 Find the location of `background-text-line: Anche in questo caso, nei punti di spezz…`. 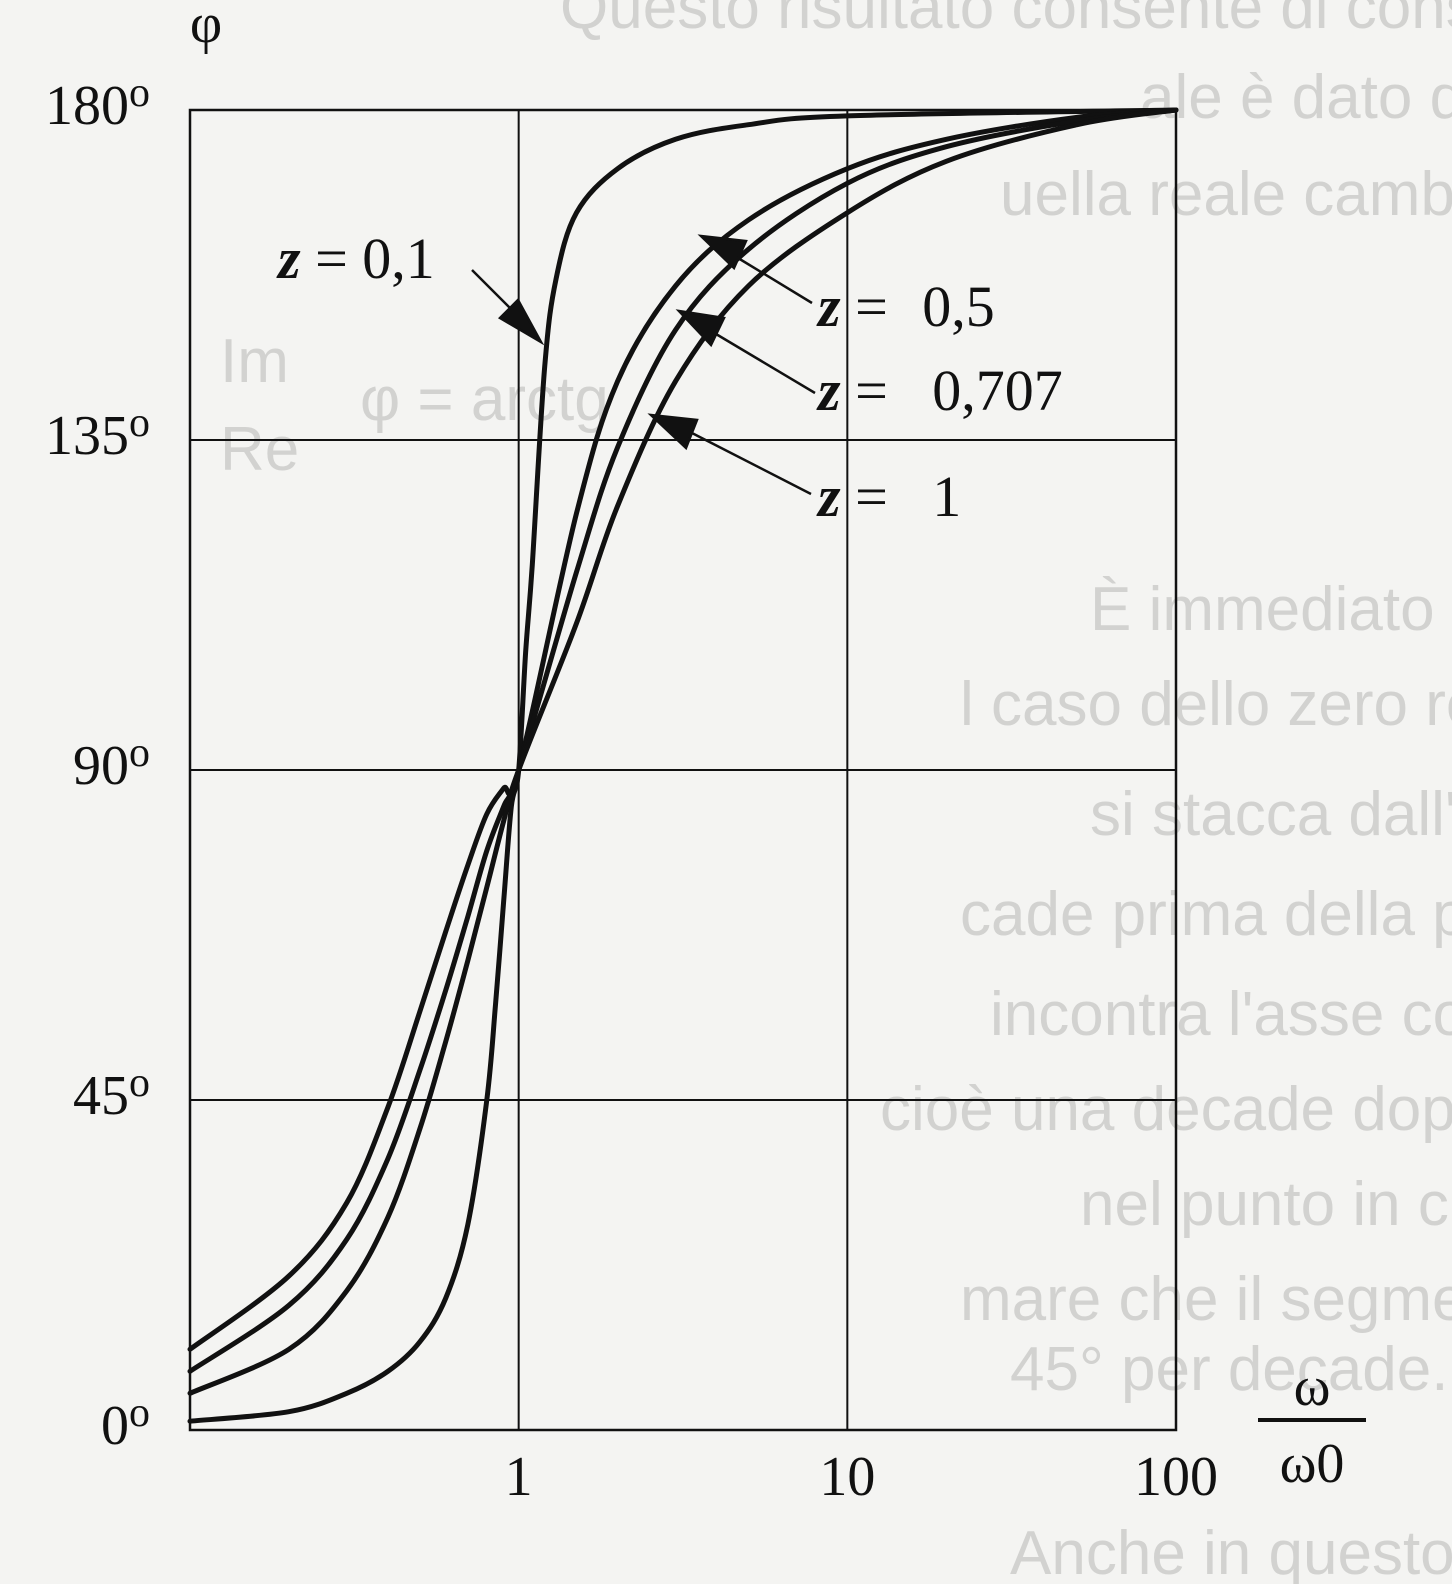

background-text-line: Anche in questo caso, nei punti di spezz… is located at coordinates (1231, 1551).